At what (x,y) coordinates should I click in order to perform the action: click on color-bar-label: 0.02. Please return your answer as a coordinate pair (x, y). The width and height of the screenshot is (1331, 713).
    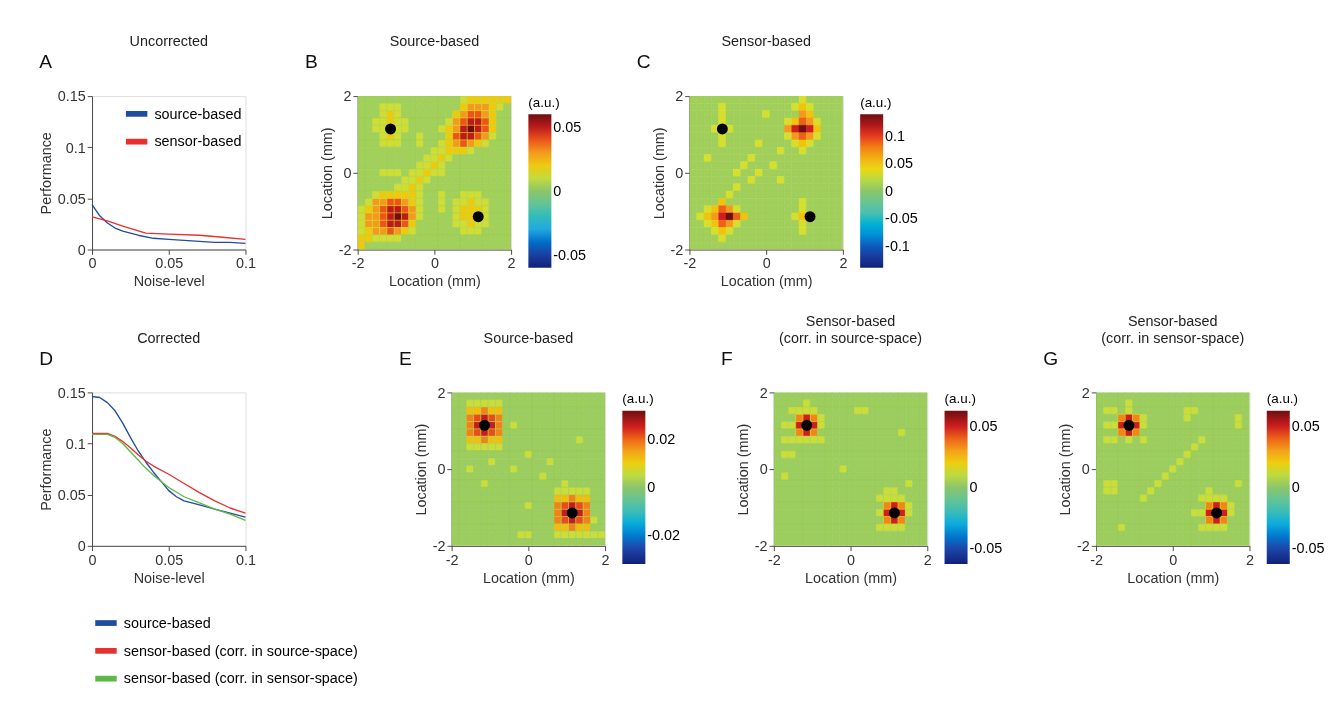
    Looking at the image, I should click on (661, 439).